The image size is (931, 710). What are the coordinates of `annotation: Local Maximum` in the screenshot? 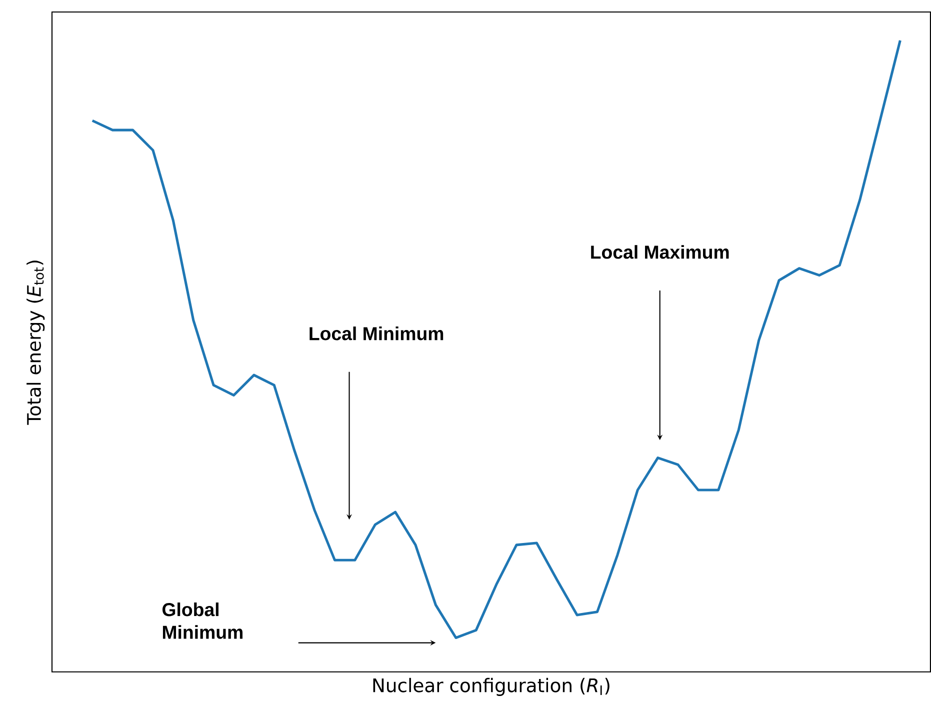 It's located at (660, 252).